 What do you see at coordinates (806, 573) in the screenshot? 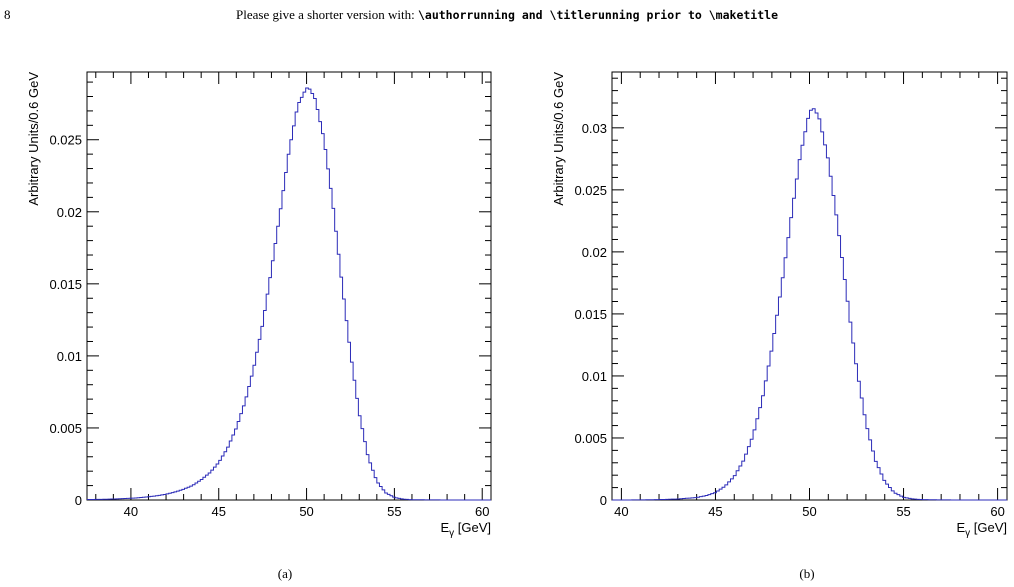
I see `chart-b-caption: (b)` at bounding box center [806, 573].